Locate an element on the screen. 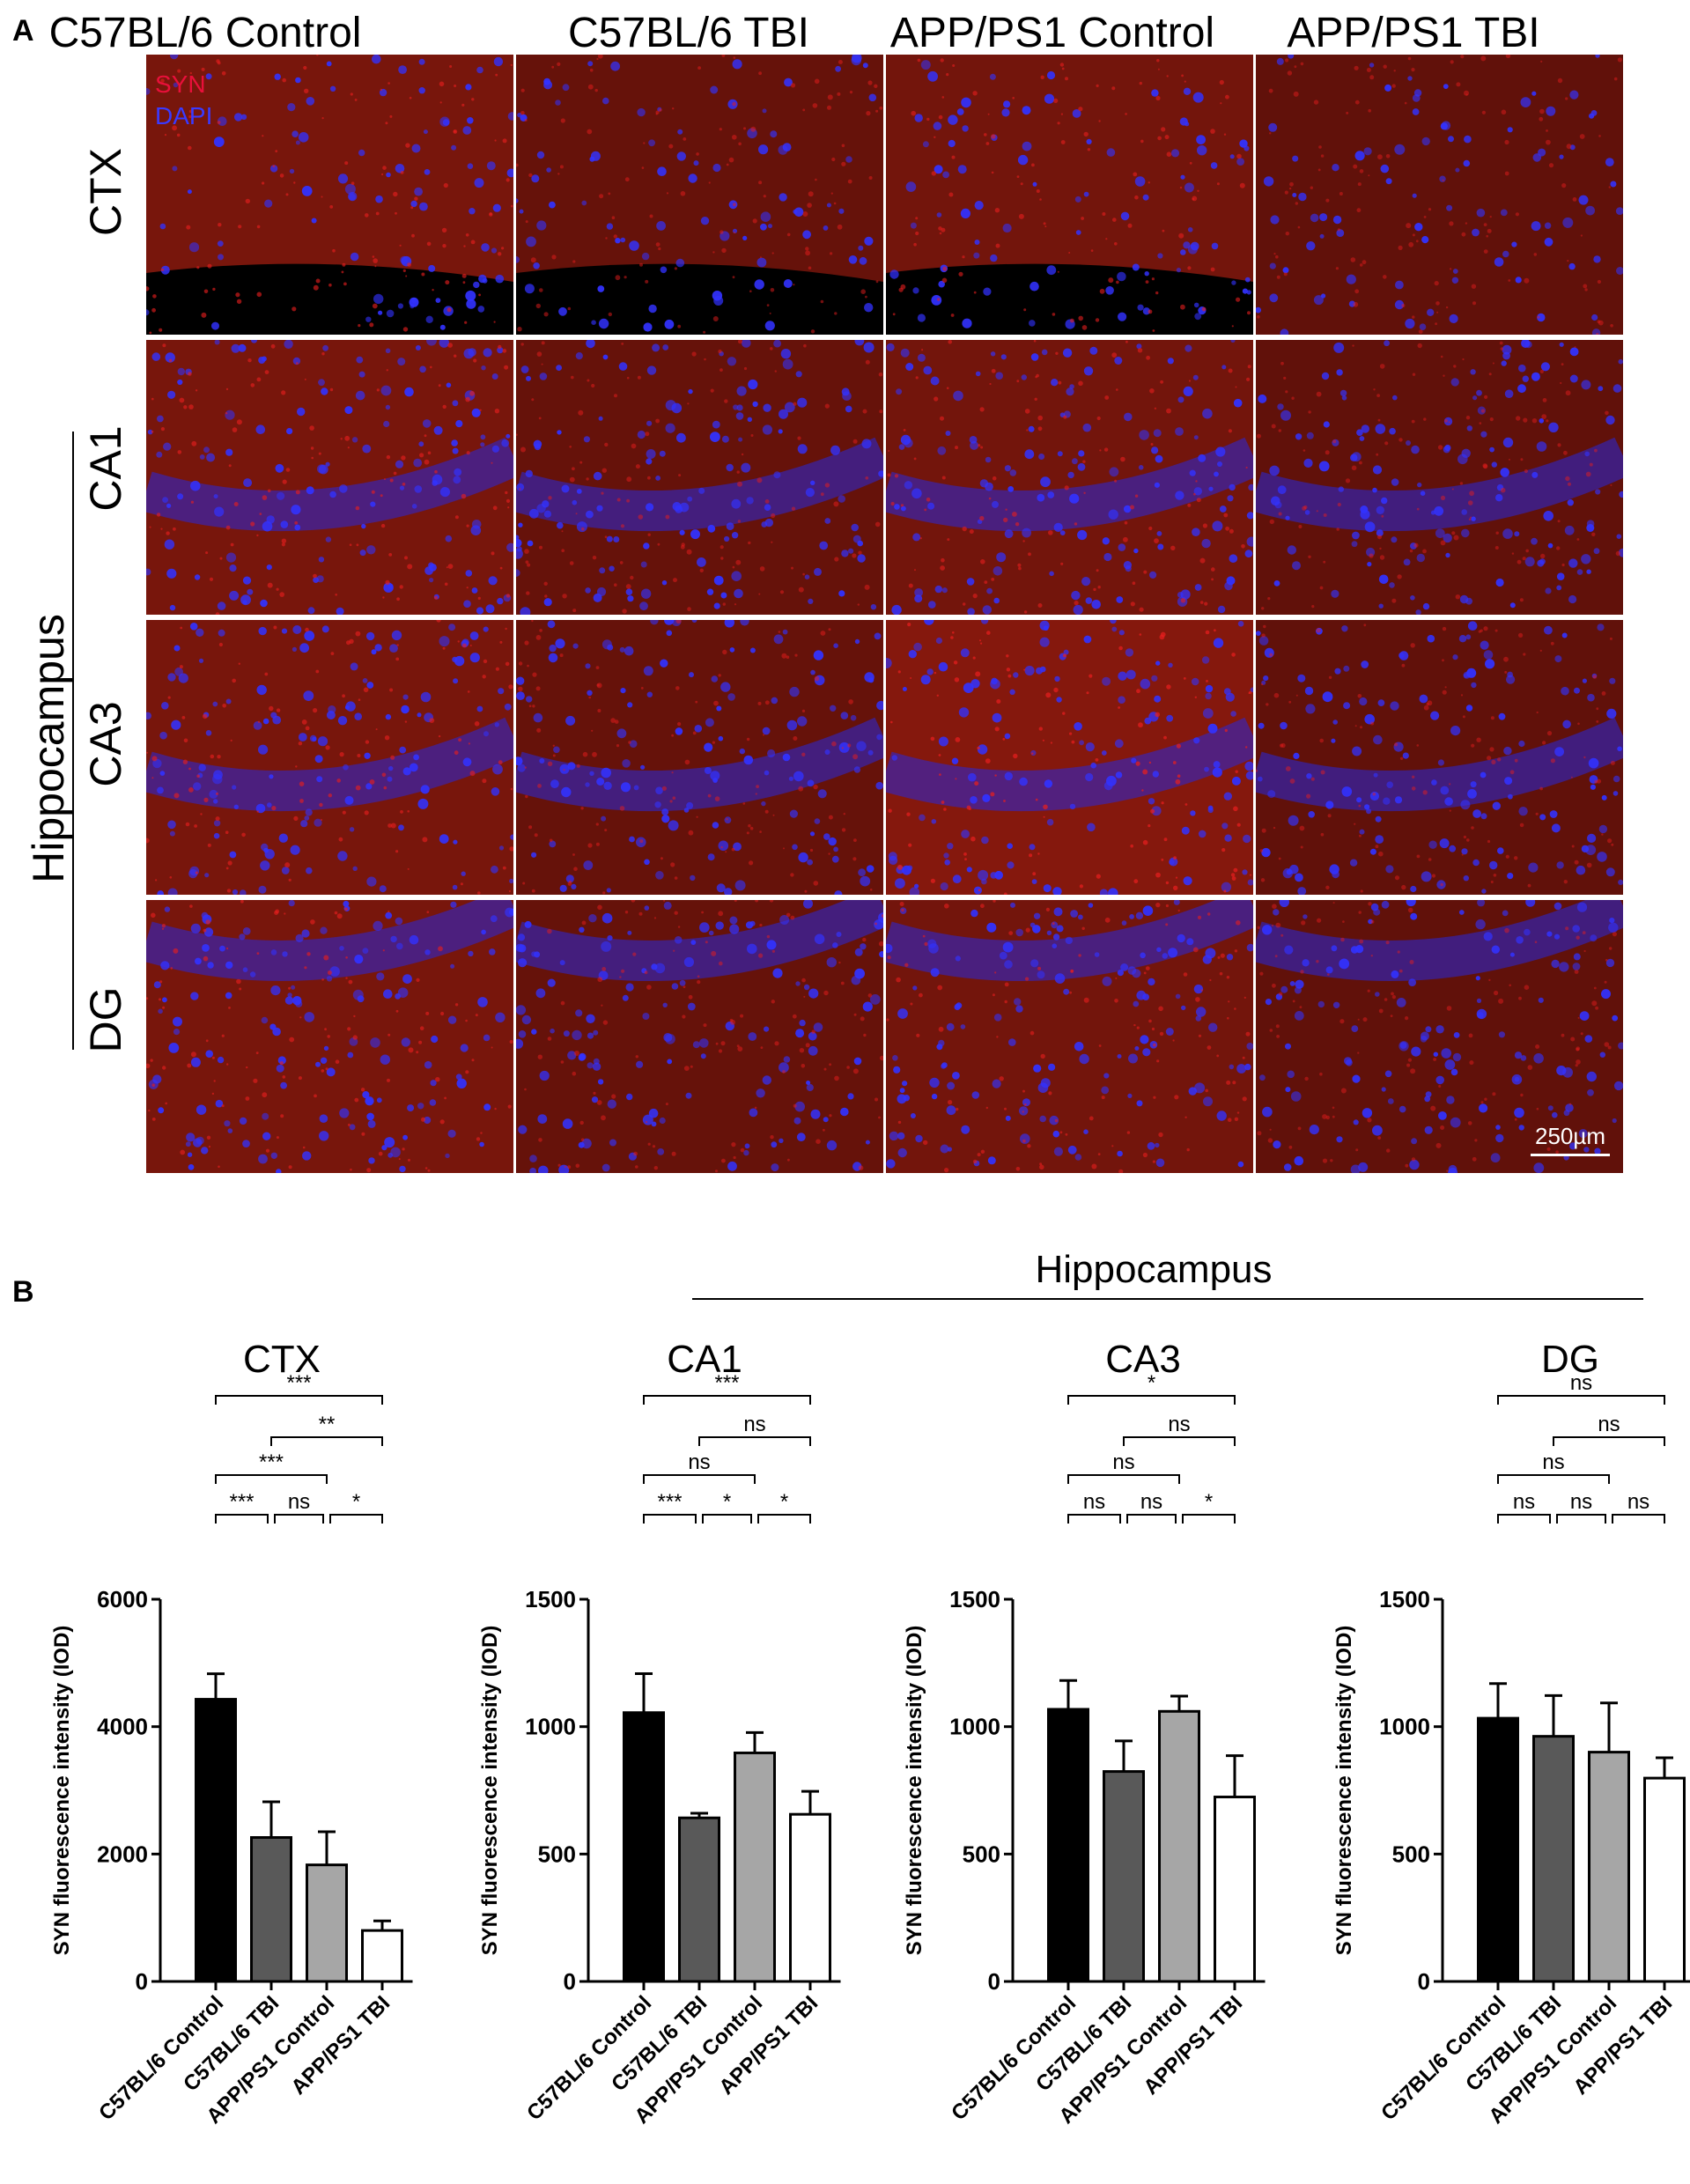 This screenshot has height=2184, width=1690. sig-label-ctx-3: *** is located at coordinates (242, 1502).